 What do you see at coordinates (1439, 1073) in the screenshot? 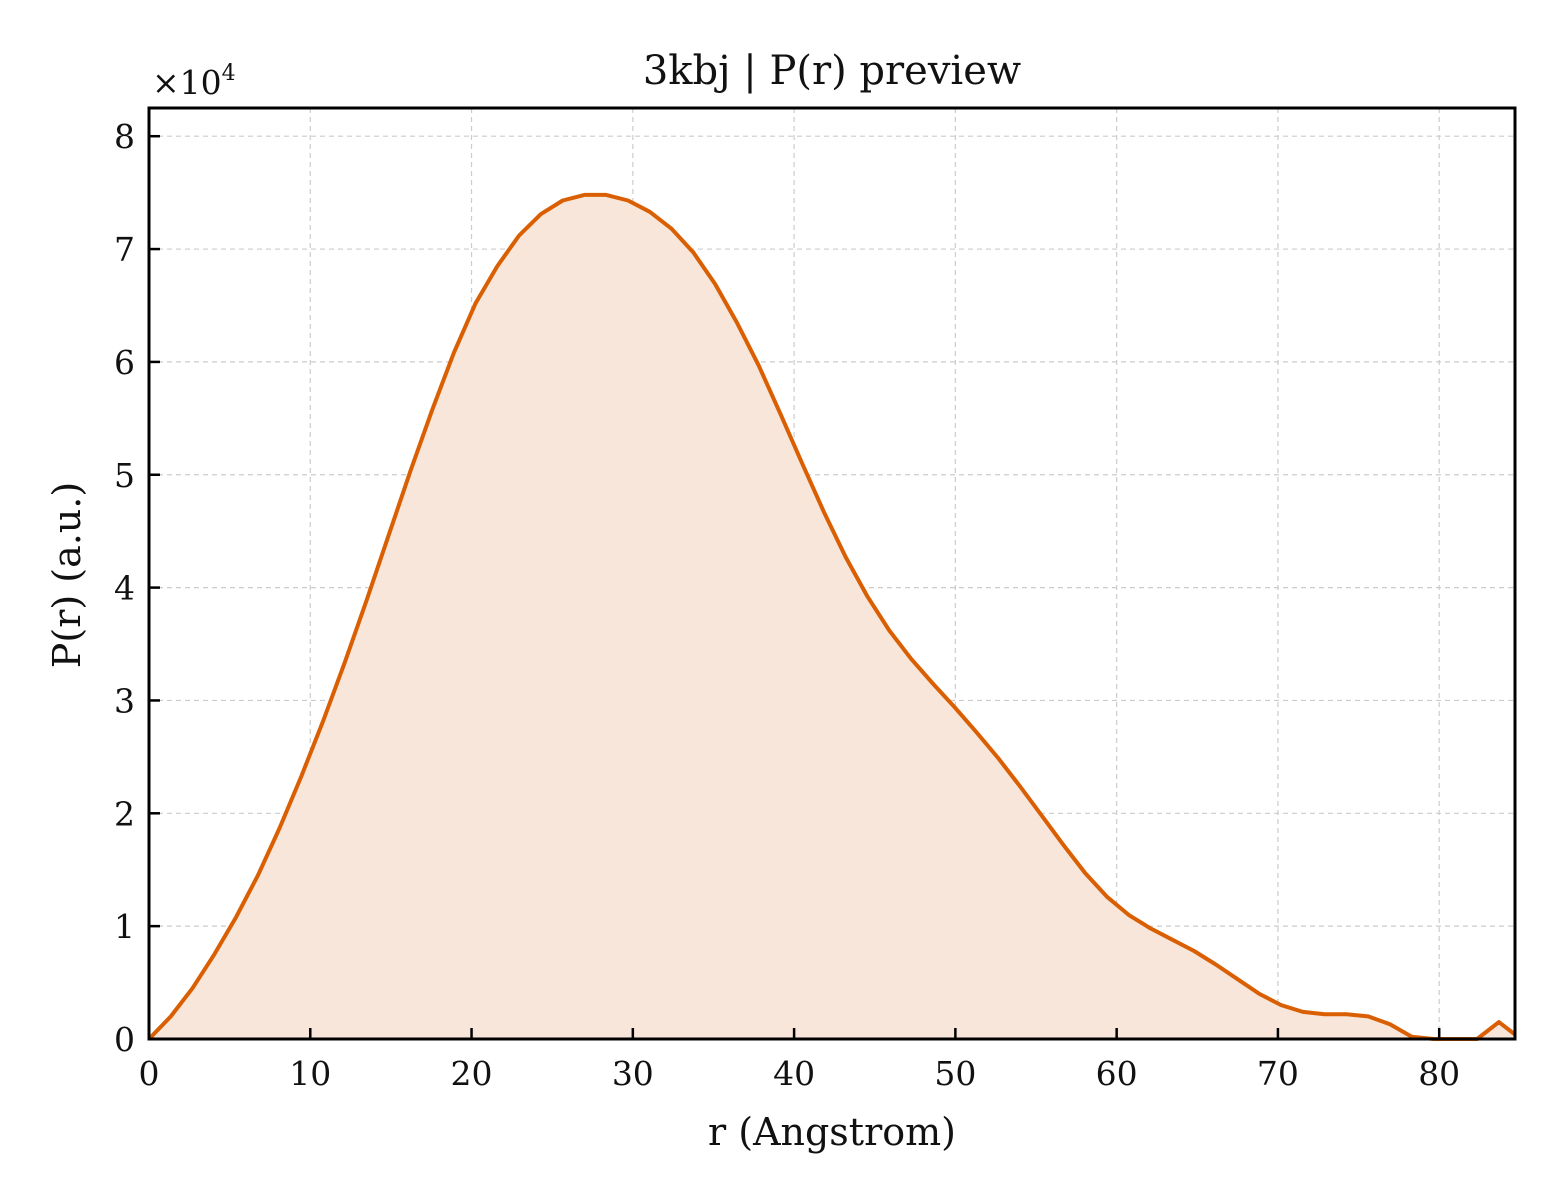
I see `x-tick-label: 80` at bounding box center [1439, 1073].